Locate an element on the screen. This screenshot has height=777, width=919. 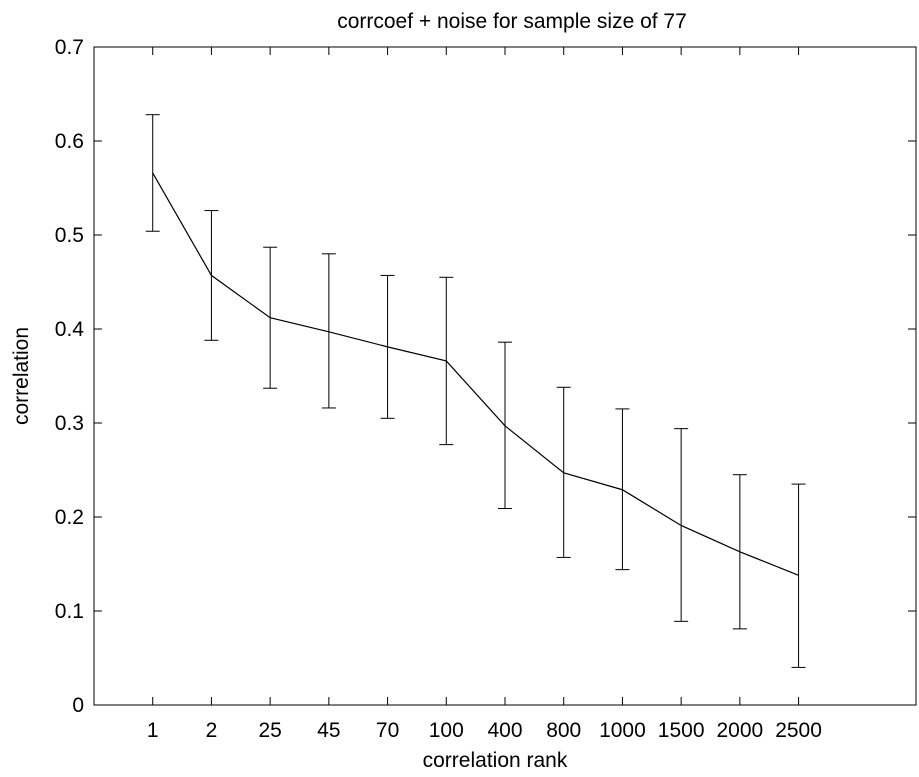
y-tick-label: 0 is located at coordinates (78, 705).